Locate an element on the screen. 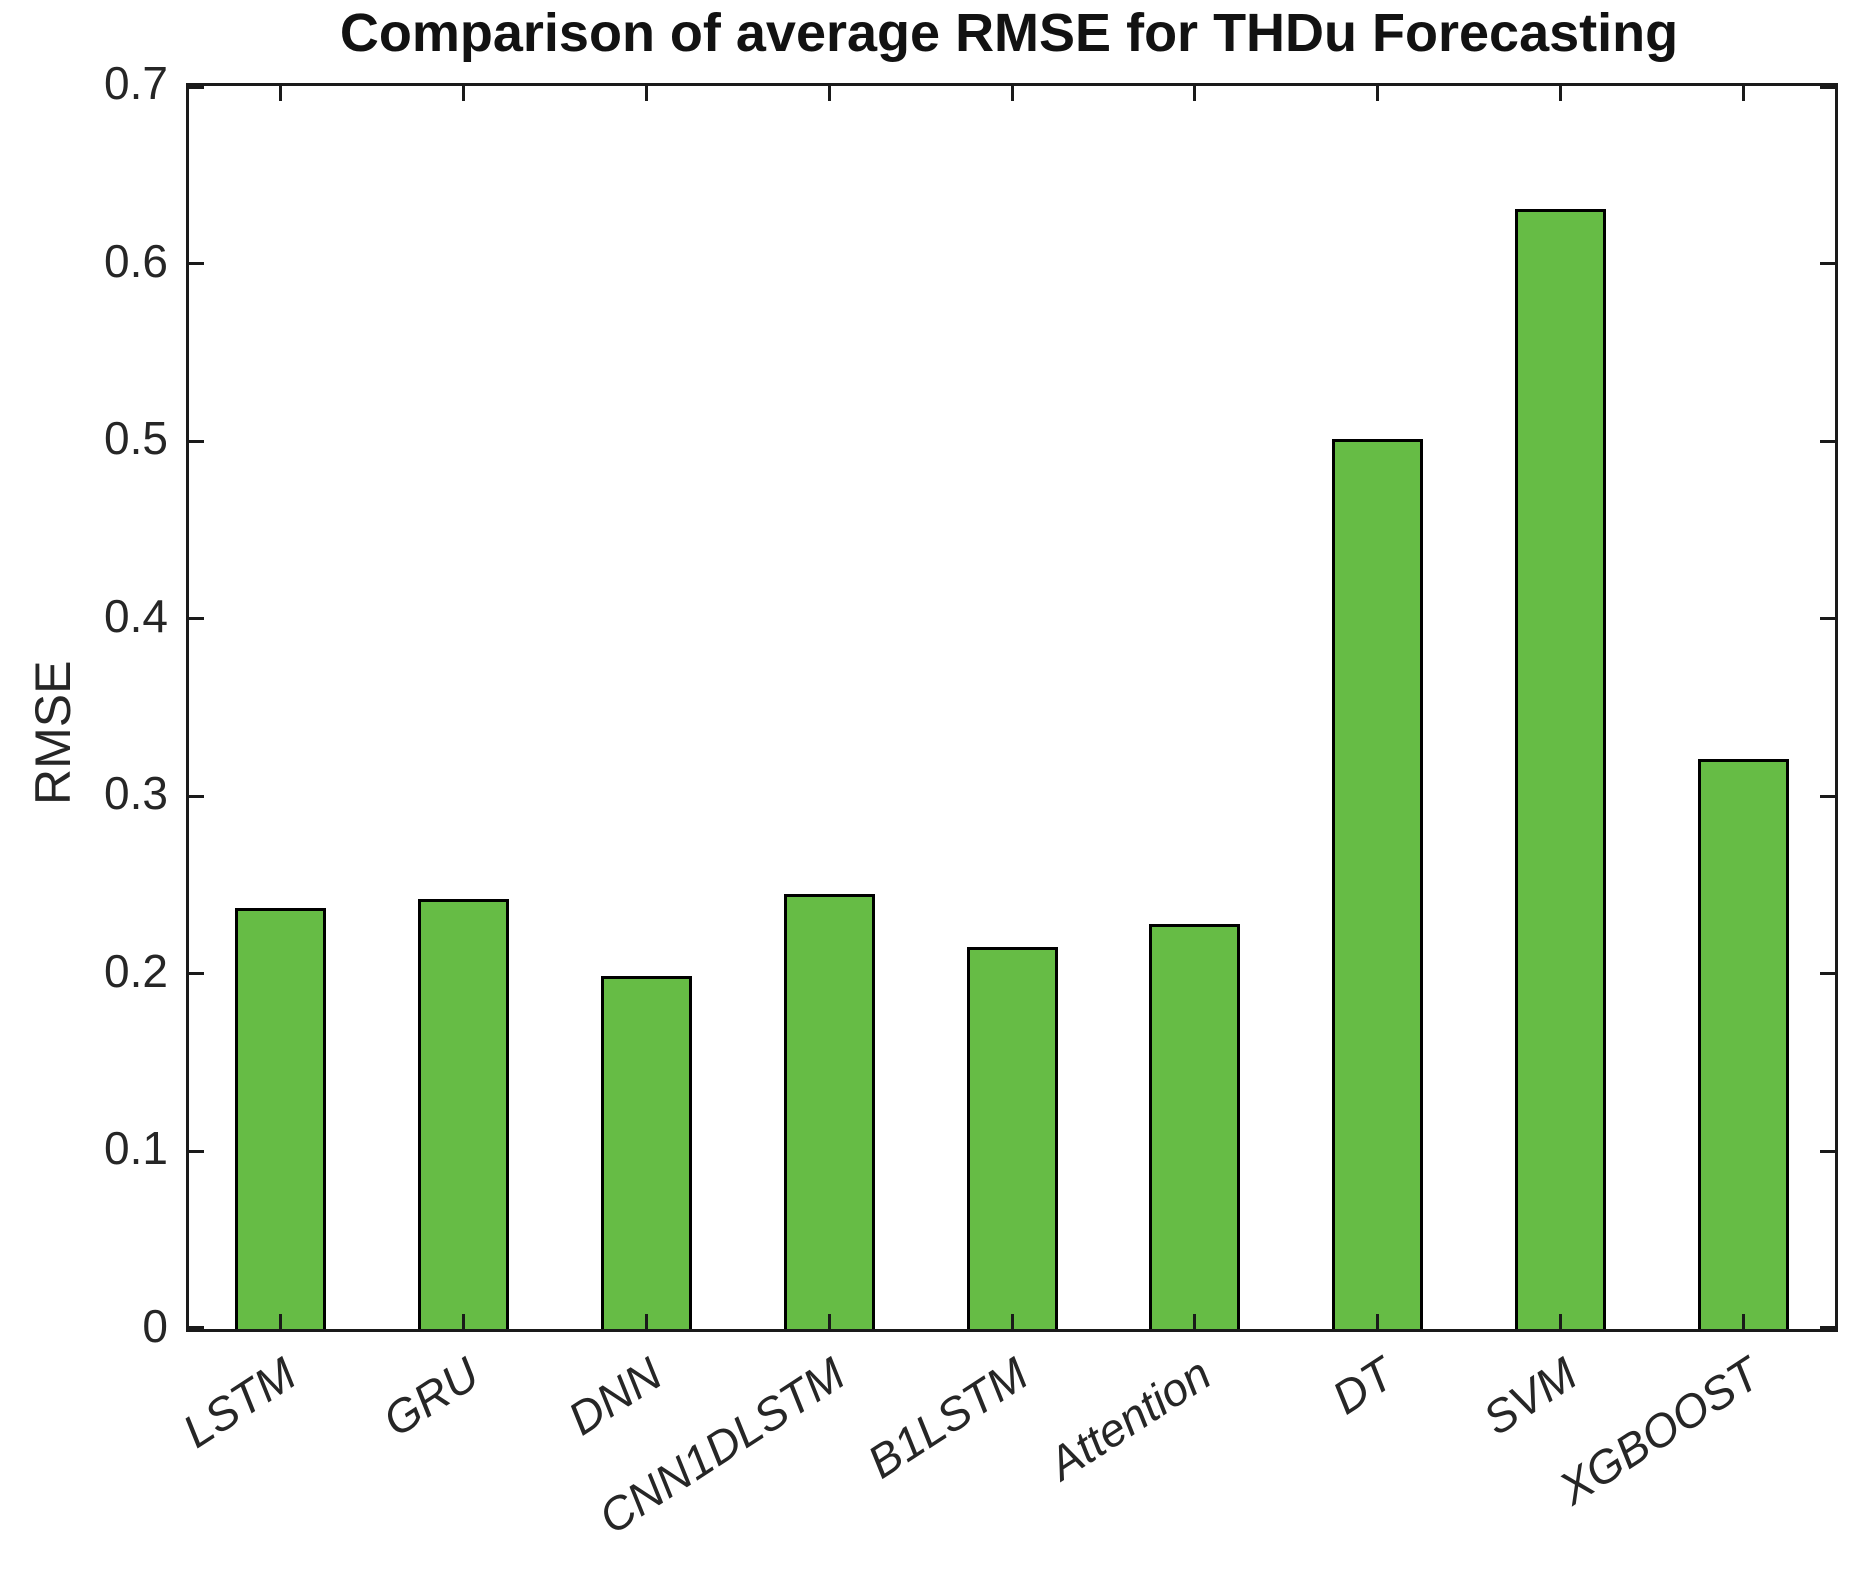  bar-lstm is located at coordinates (280, 1118).